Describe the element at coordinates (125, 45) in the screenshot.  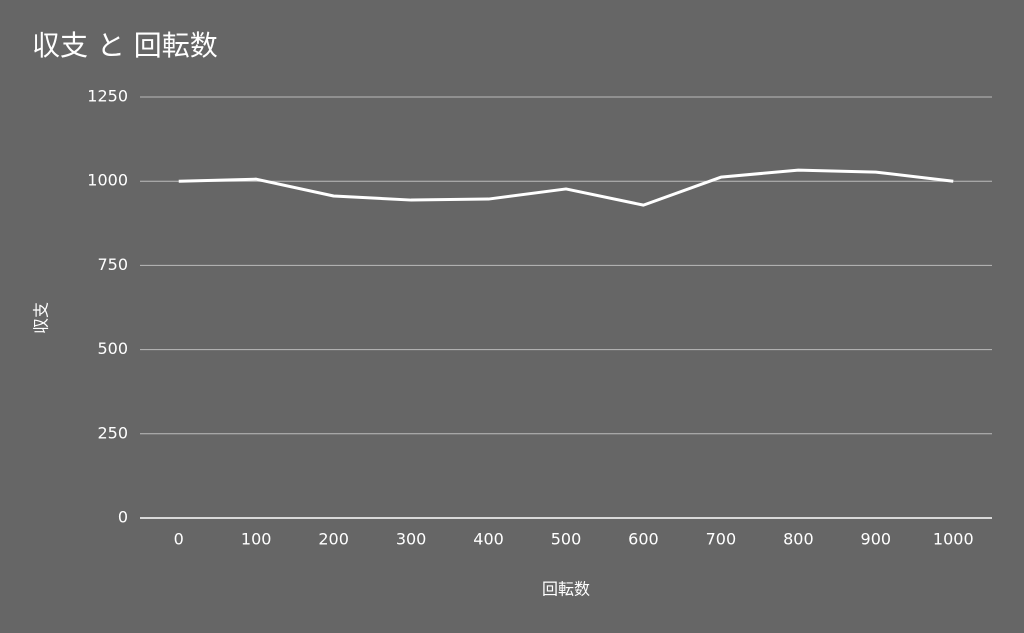
I see `chart-title: 収支 と 回転数` at that location.